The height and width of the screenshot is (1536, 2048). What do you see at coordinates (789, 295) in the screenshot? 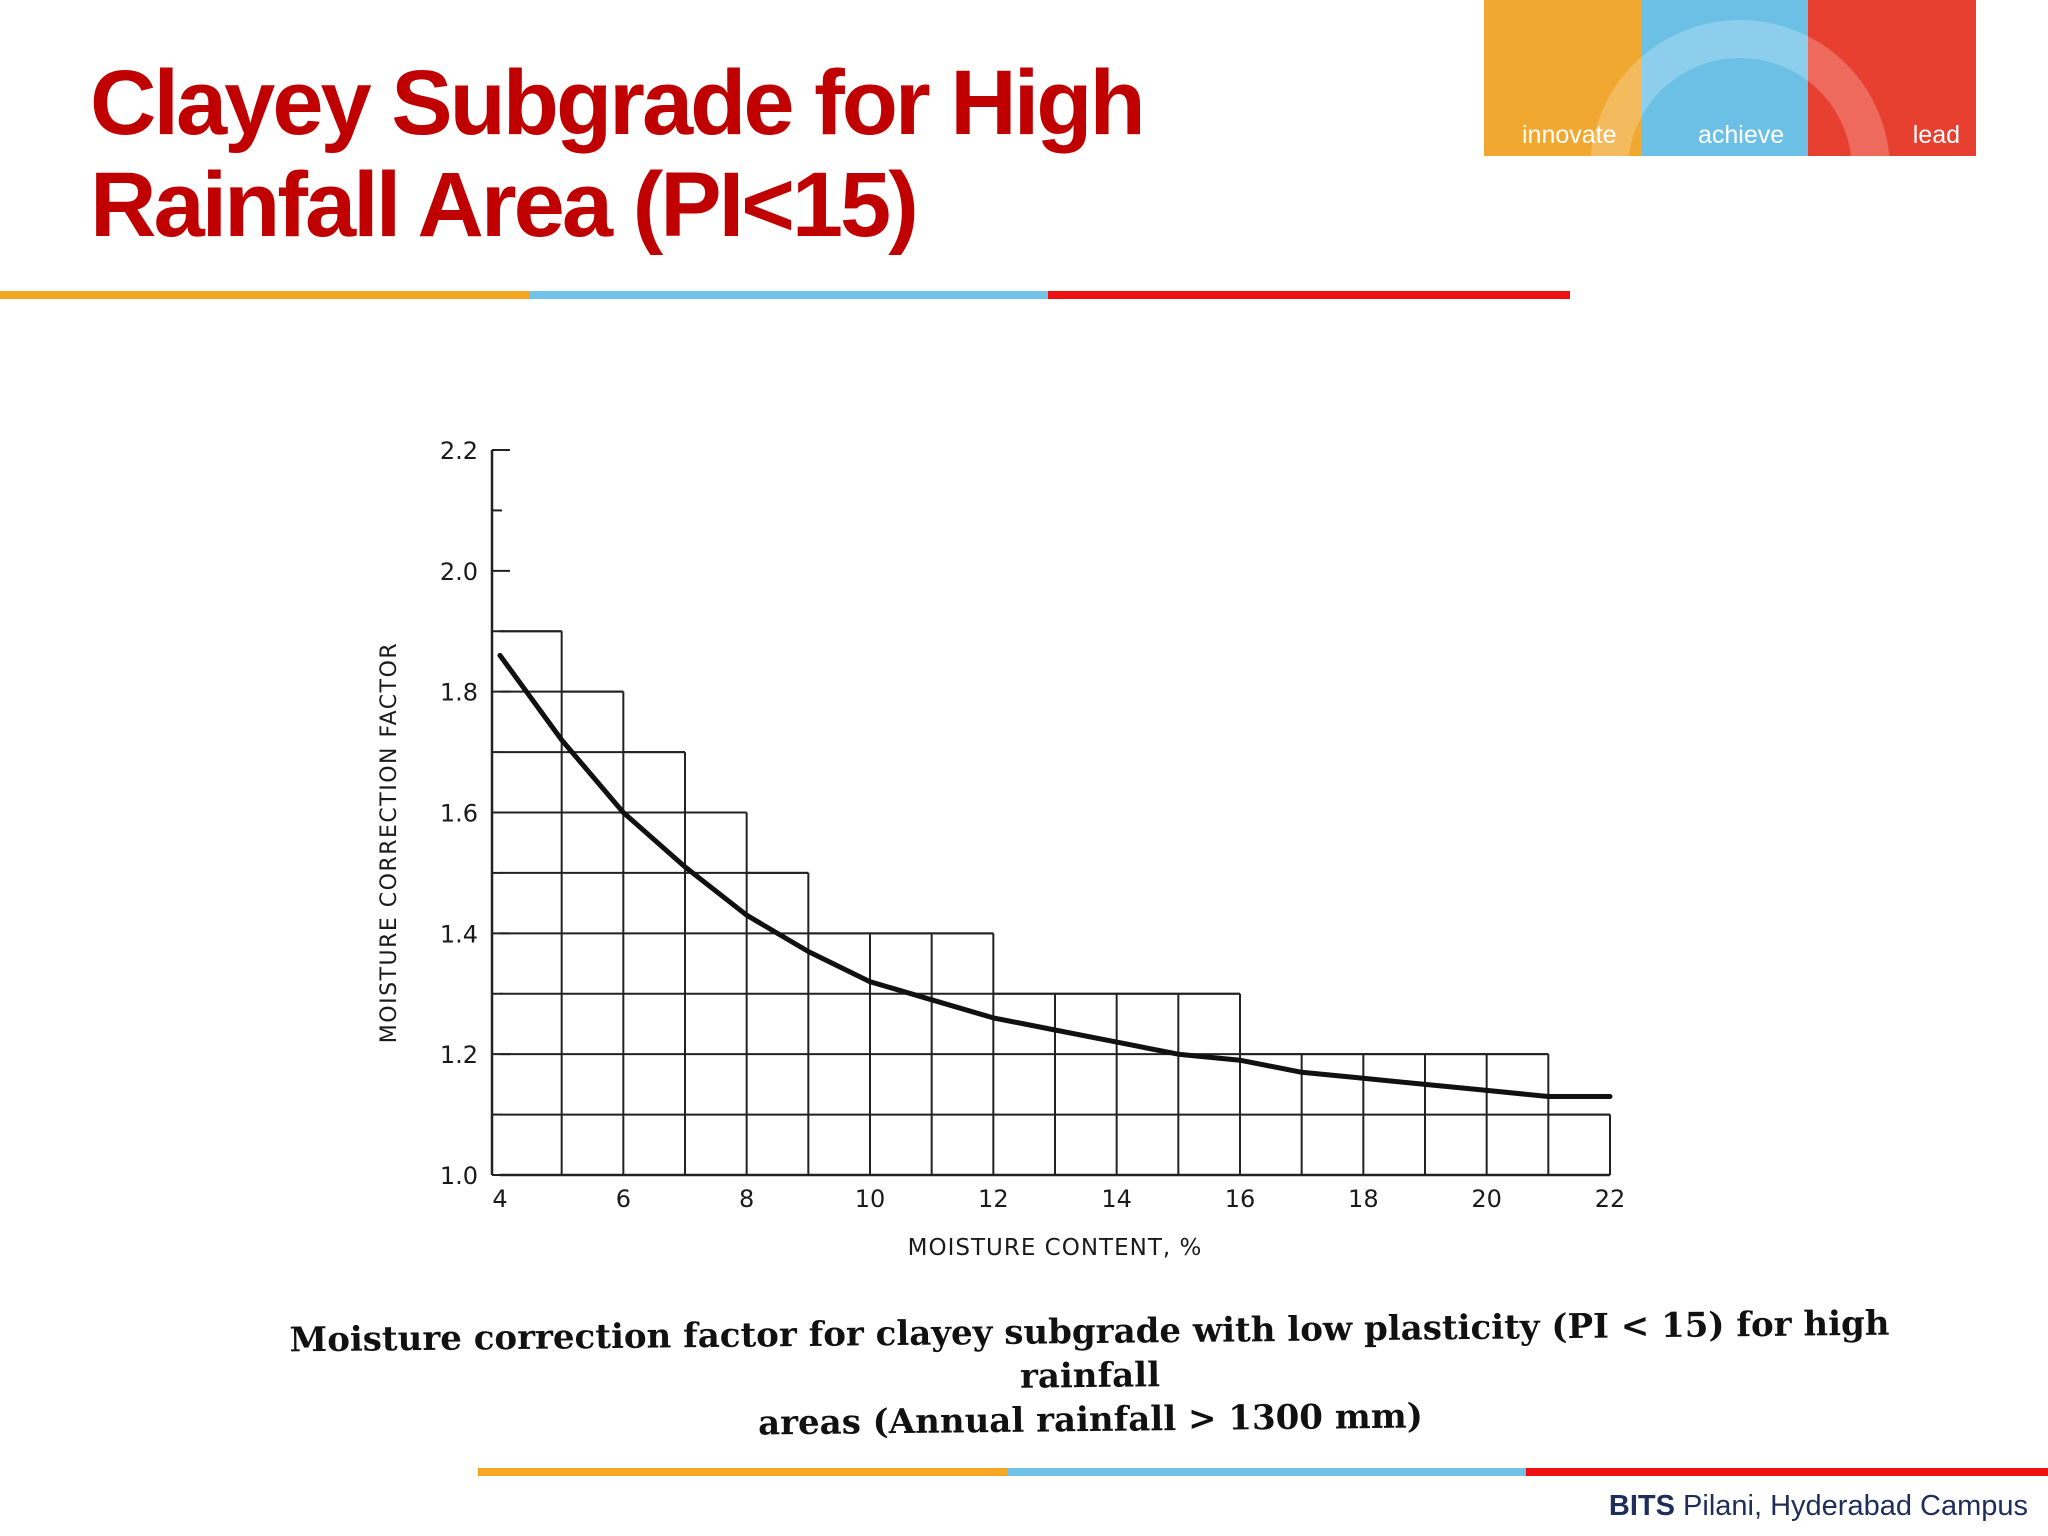
I see `header-divider-blue` at bounding box center [789, 295].